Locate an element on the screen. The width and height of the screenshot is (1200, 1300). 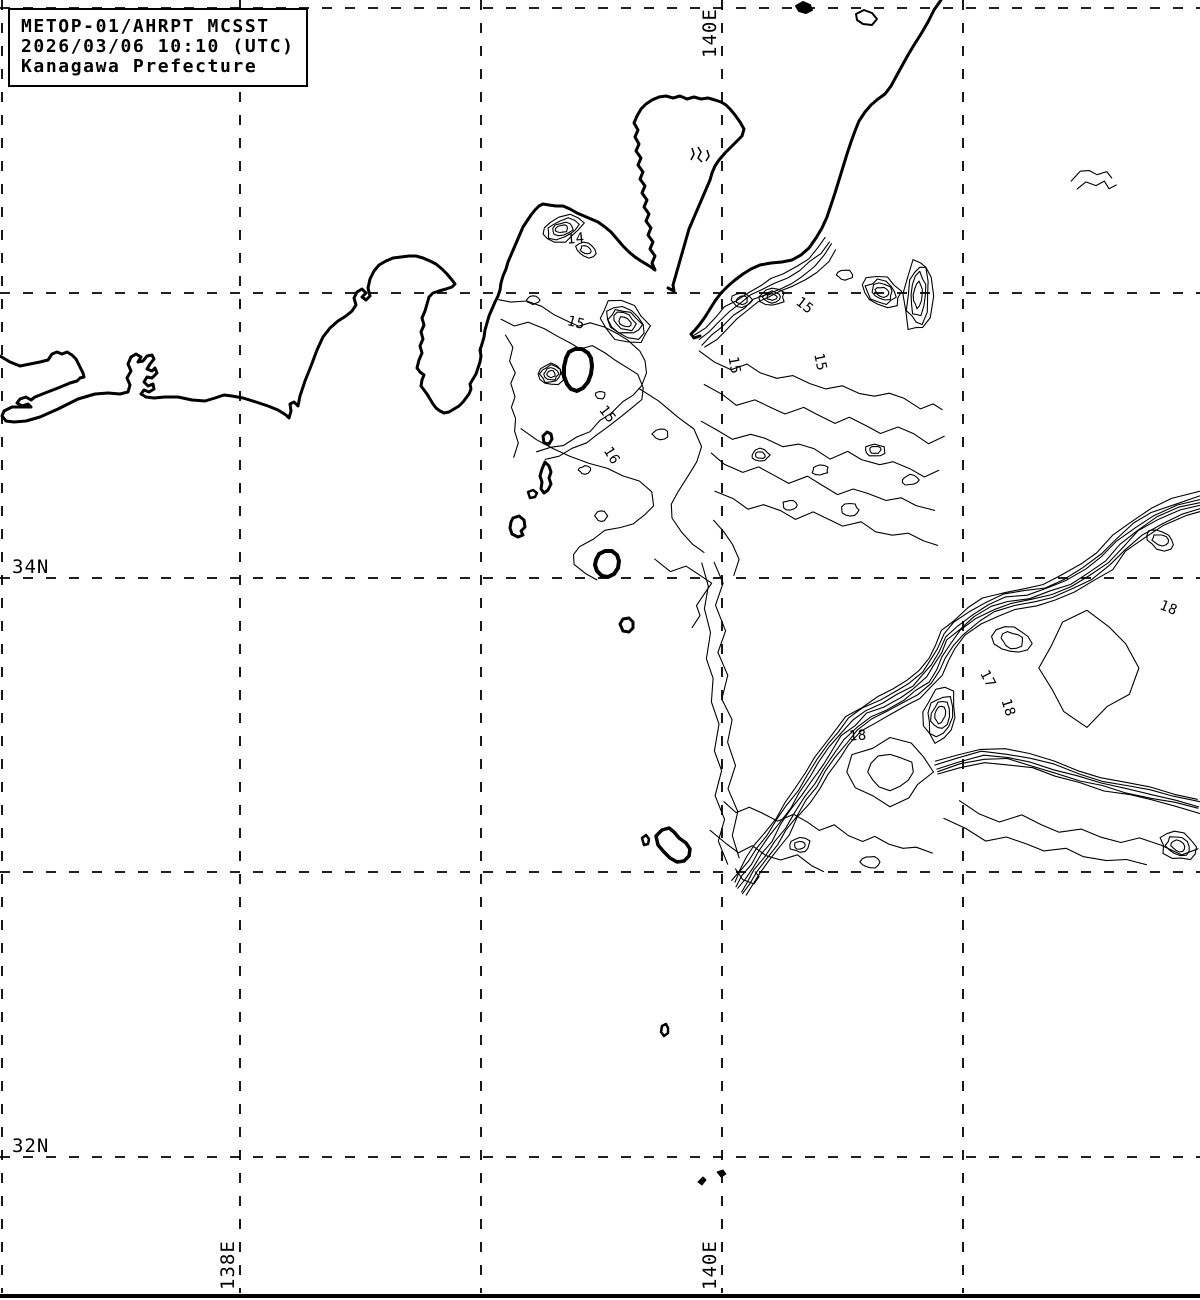
lake-tega is located at coordinates (866, 17).